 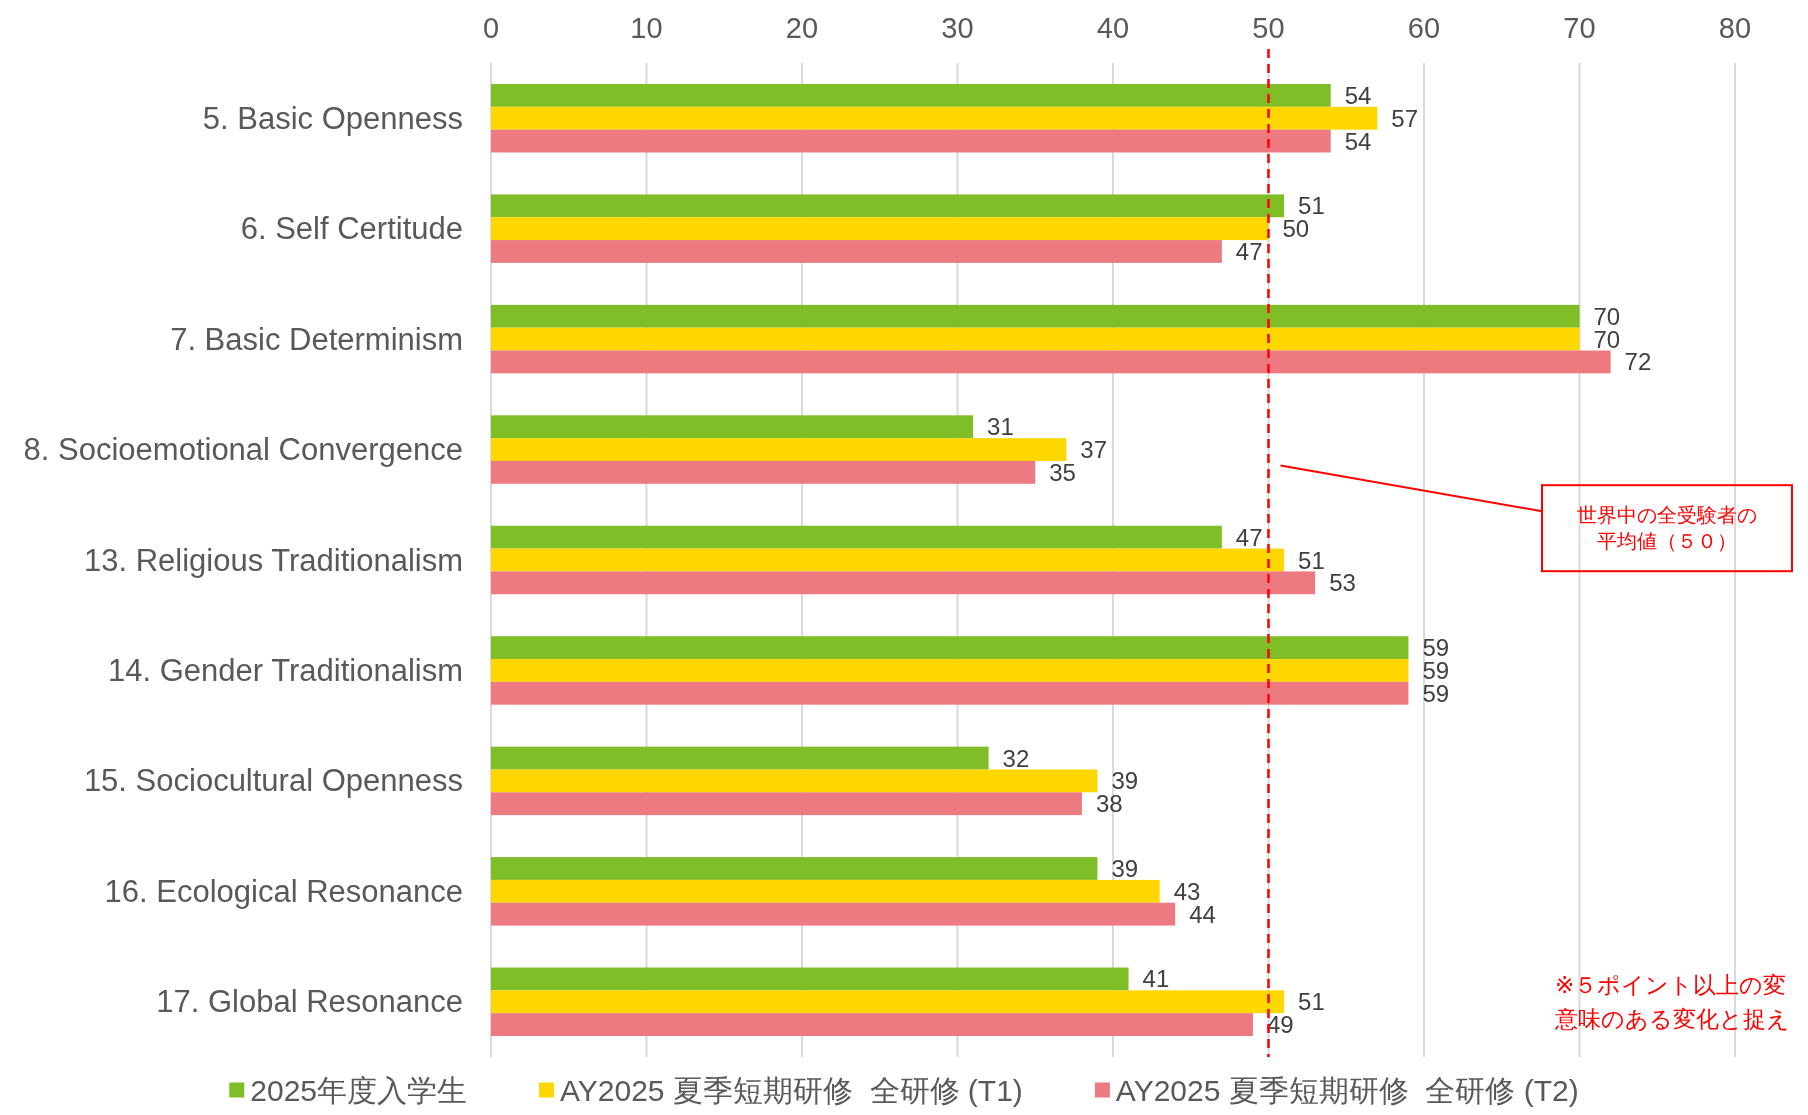 What do you see at coordinates (1113, 28) in the screenshot?
I see `x-tick-label: 40` at bounding box center [1113, 28].